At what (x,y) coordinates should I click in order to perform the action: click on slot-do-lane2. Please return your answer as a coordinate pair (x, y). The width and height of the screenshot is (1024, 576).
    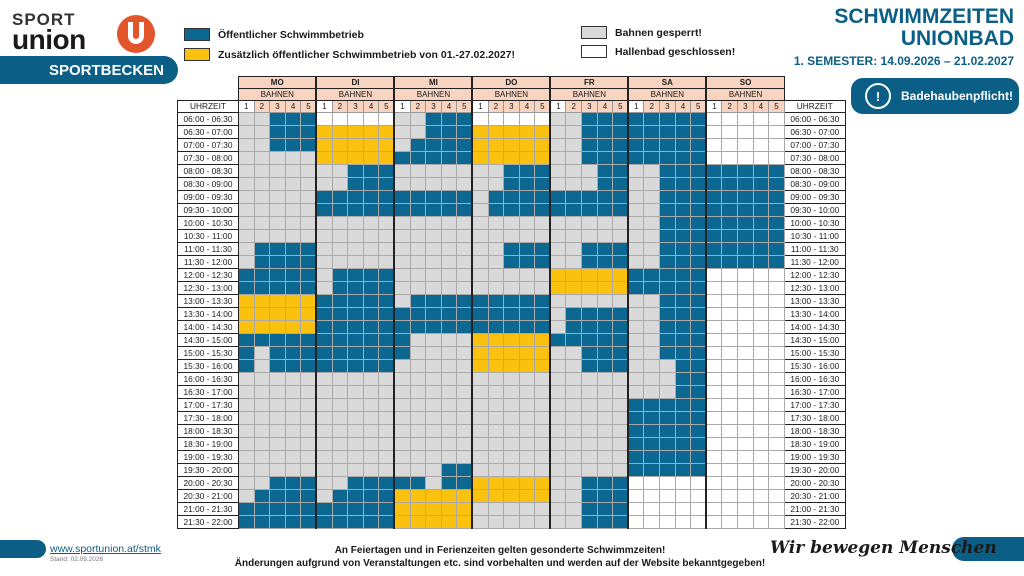
    Looking at the image, I should click on (496, 236).